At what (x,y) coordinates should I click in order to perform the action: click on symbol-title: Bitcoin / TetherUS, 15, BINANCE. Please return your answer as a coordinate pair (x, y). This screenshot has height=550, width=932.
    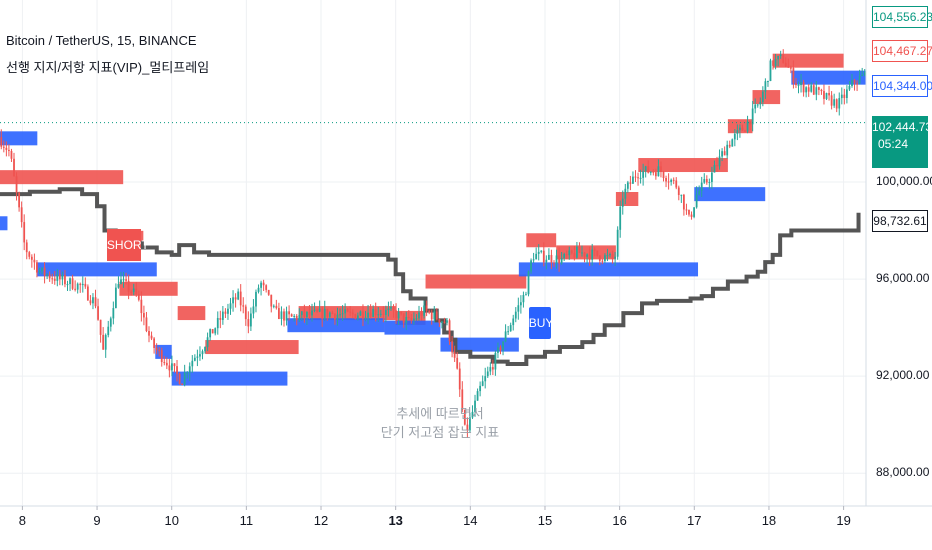
    Looking at the image, I should click on (101, 40).